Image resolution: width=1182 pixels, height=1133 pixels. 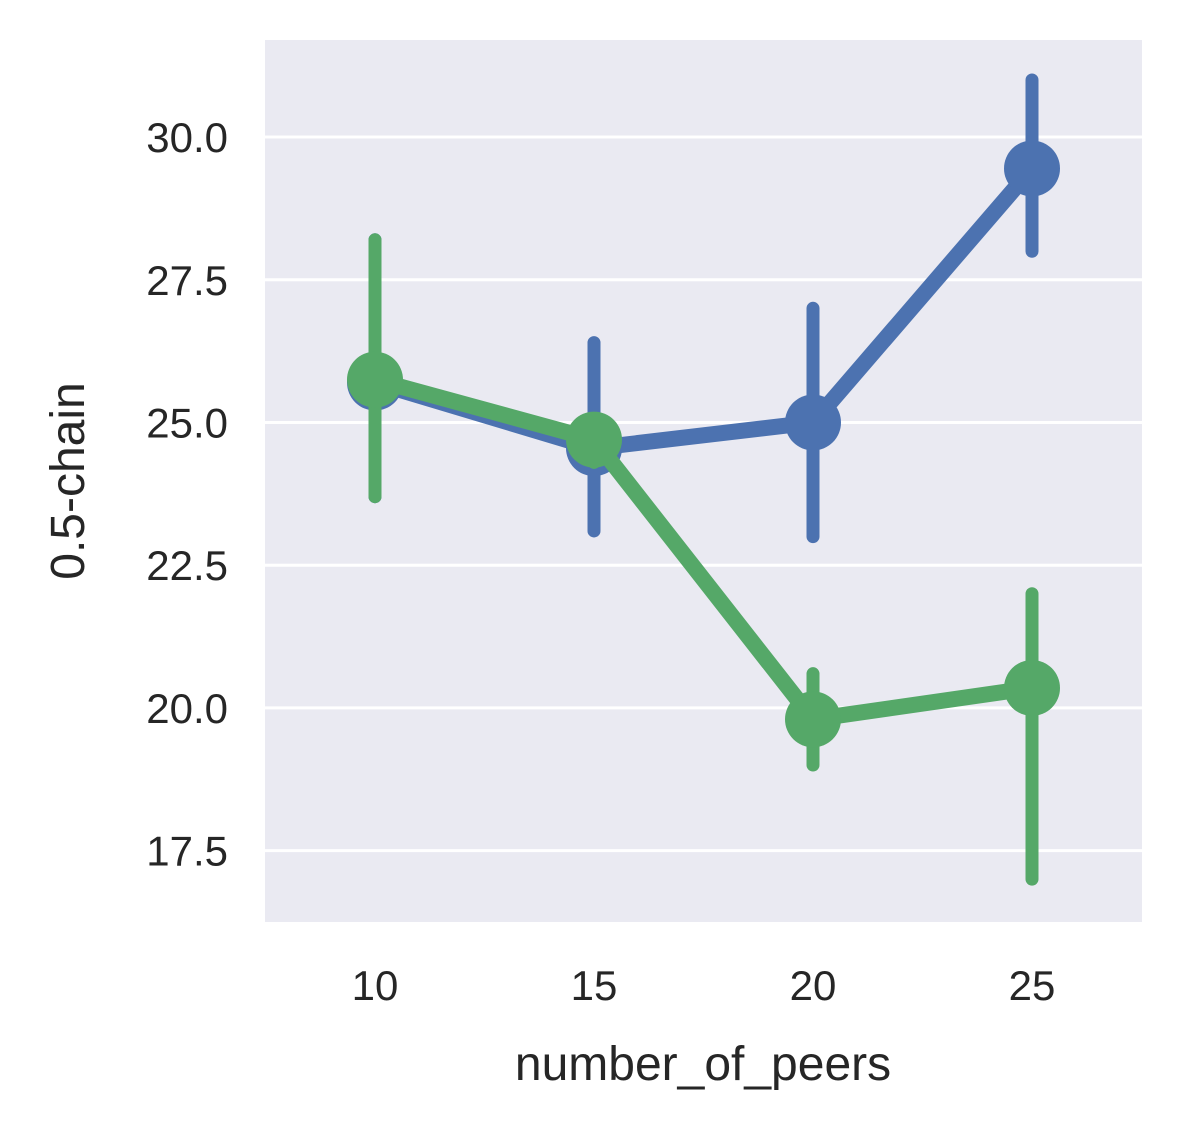 I want to click on x-tick-label: 20, so click(x=813, y=985).